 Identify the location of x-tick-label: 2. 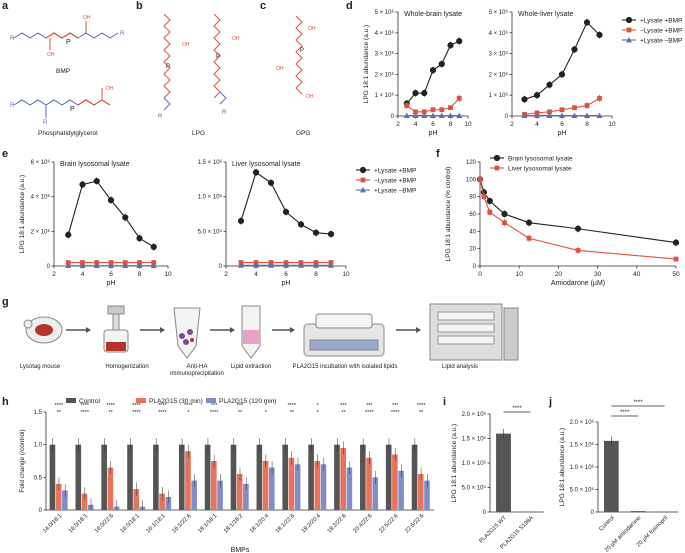
(226, 274).